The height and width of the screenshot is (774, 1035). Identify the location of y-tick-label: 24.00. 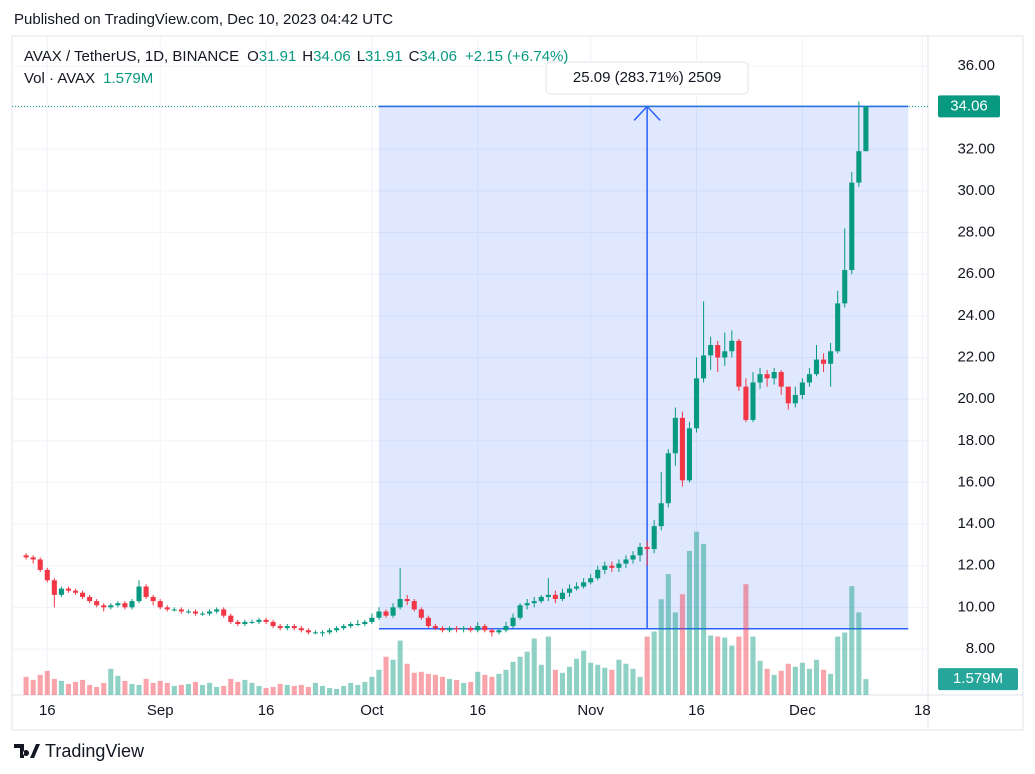
(976, 315).